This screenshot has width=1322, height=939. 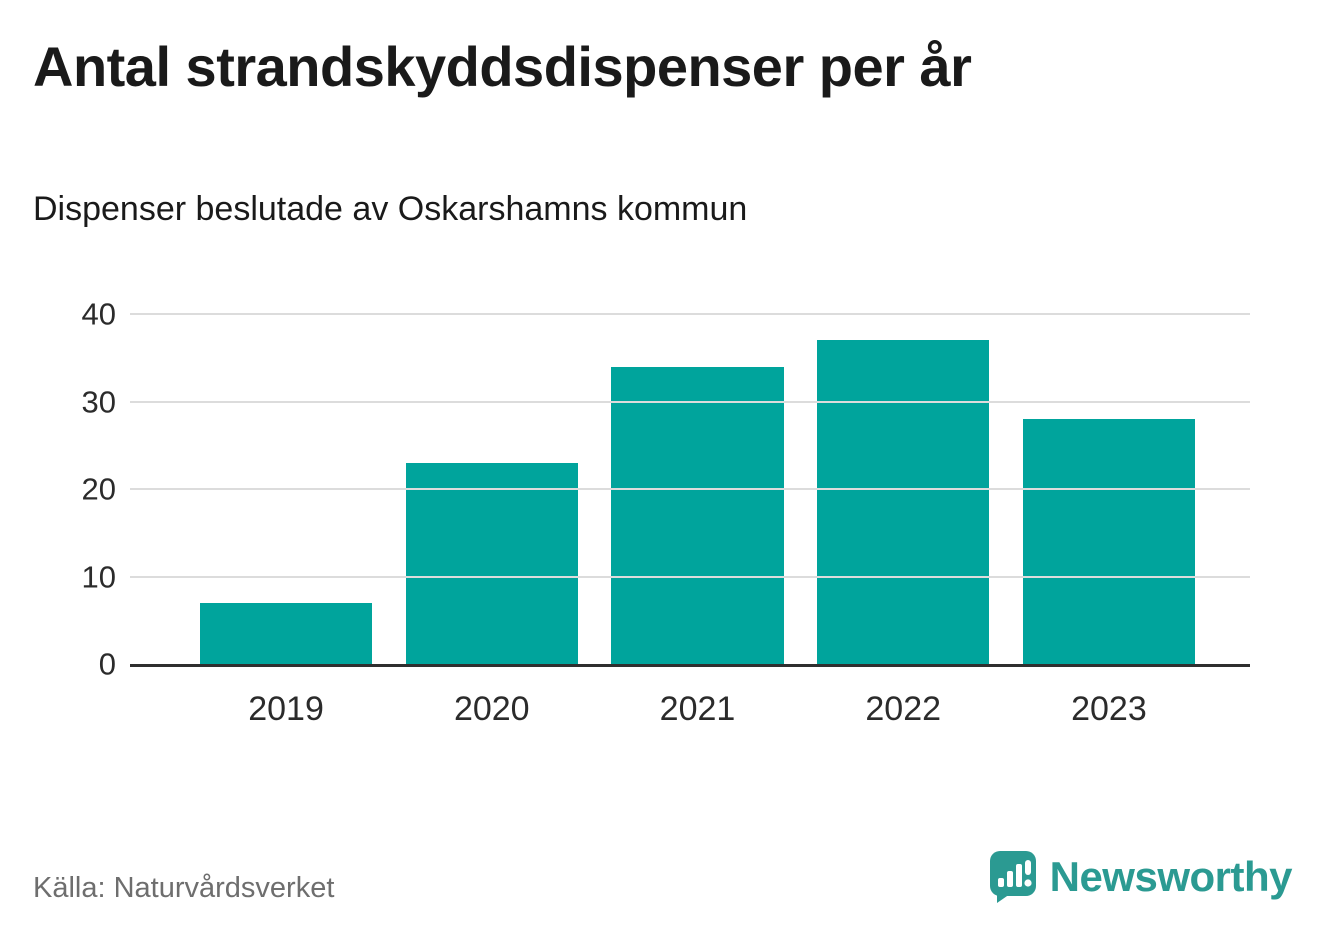 I want to click on bar-2020, so click(x=491, y=563).